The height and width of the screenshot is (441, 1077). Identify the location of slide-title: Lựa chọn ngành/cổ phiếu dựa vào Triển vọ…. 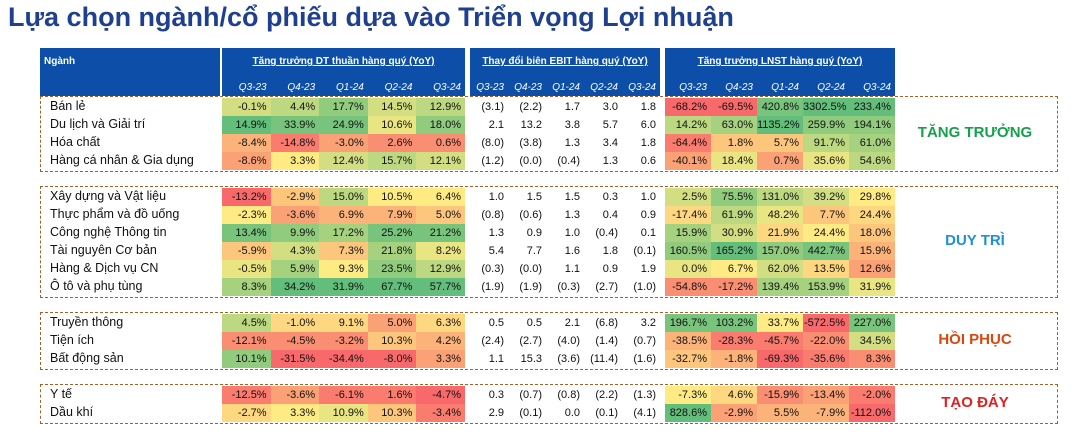
(371, 17).